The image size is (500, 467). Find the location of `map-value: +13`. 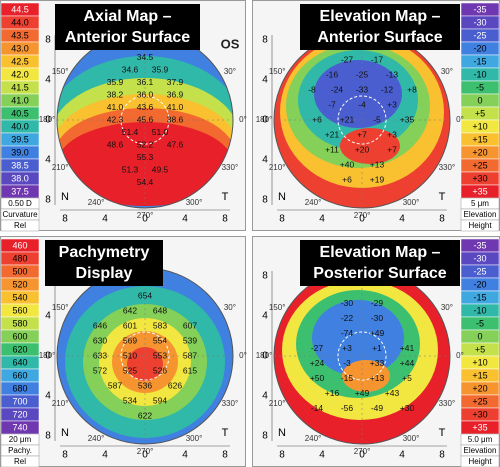

map-value: +13 is located at coordinates (377, 164).